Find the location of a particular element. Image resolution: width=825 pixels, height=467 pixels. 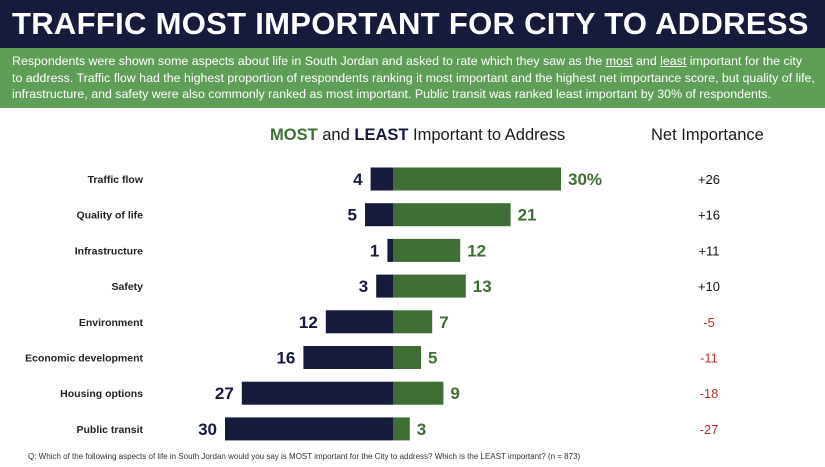

net-importance-value: -18 is located at coordinates (709, 393).